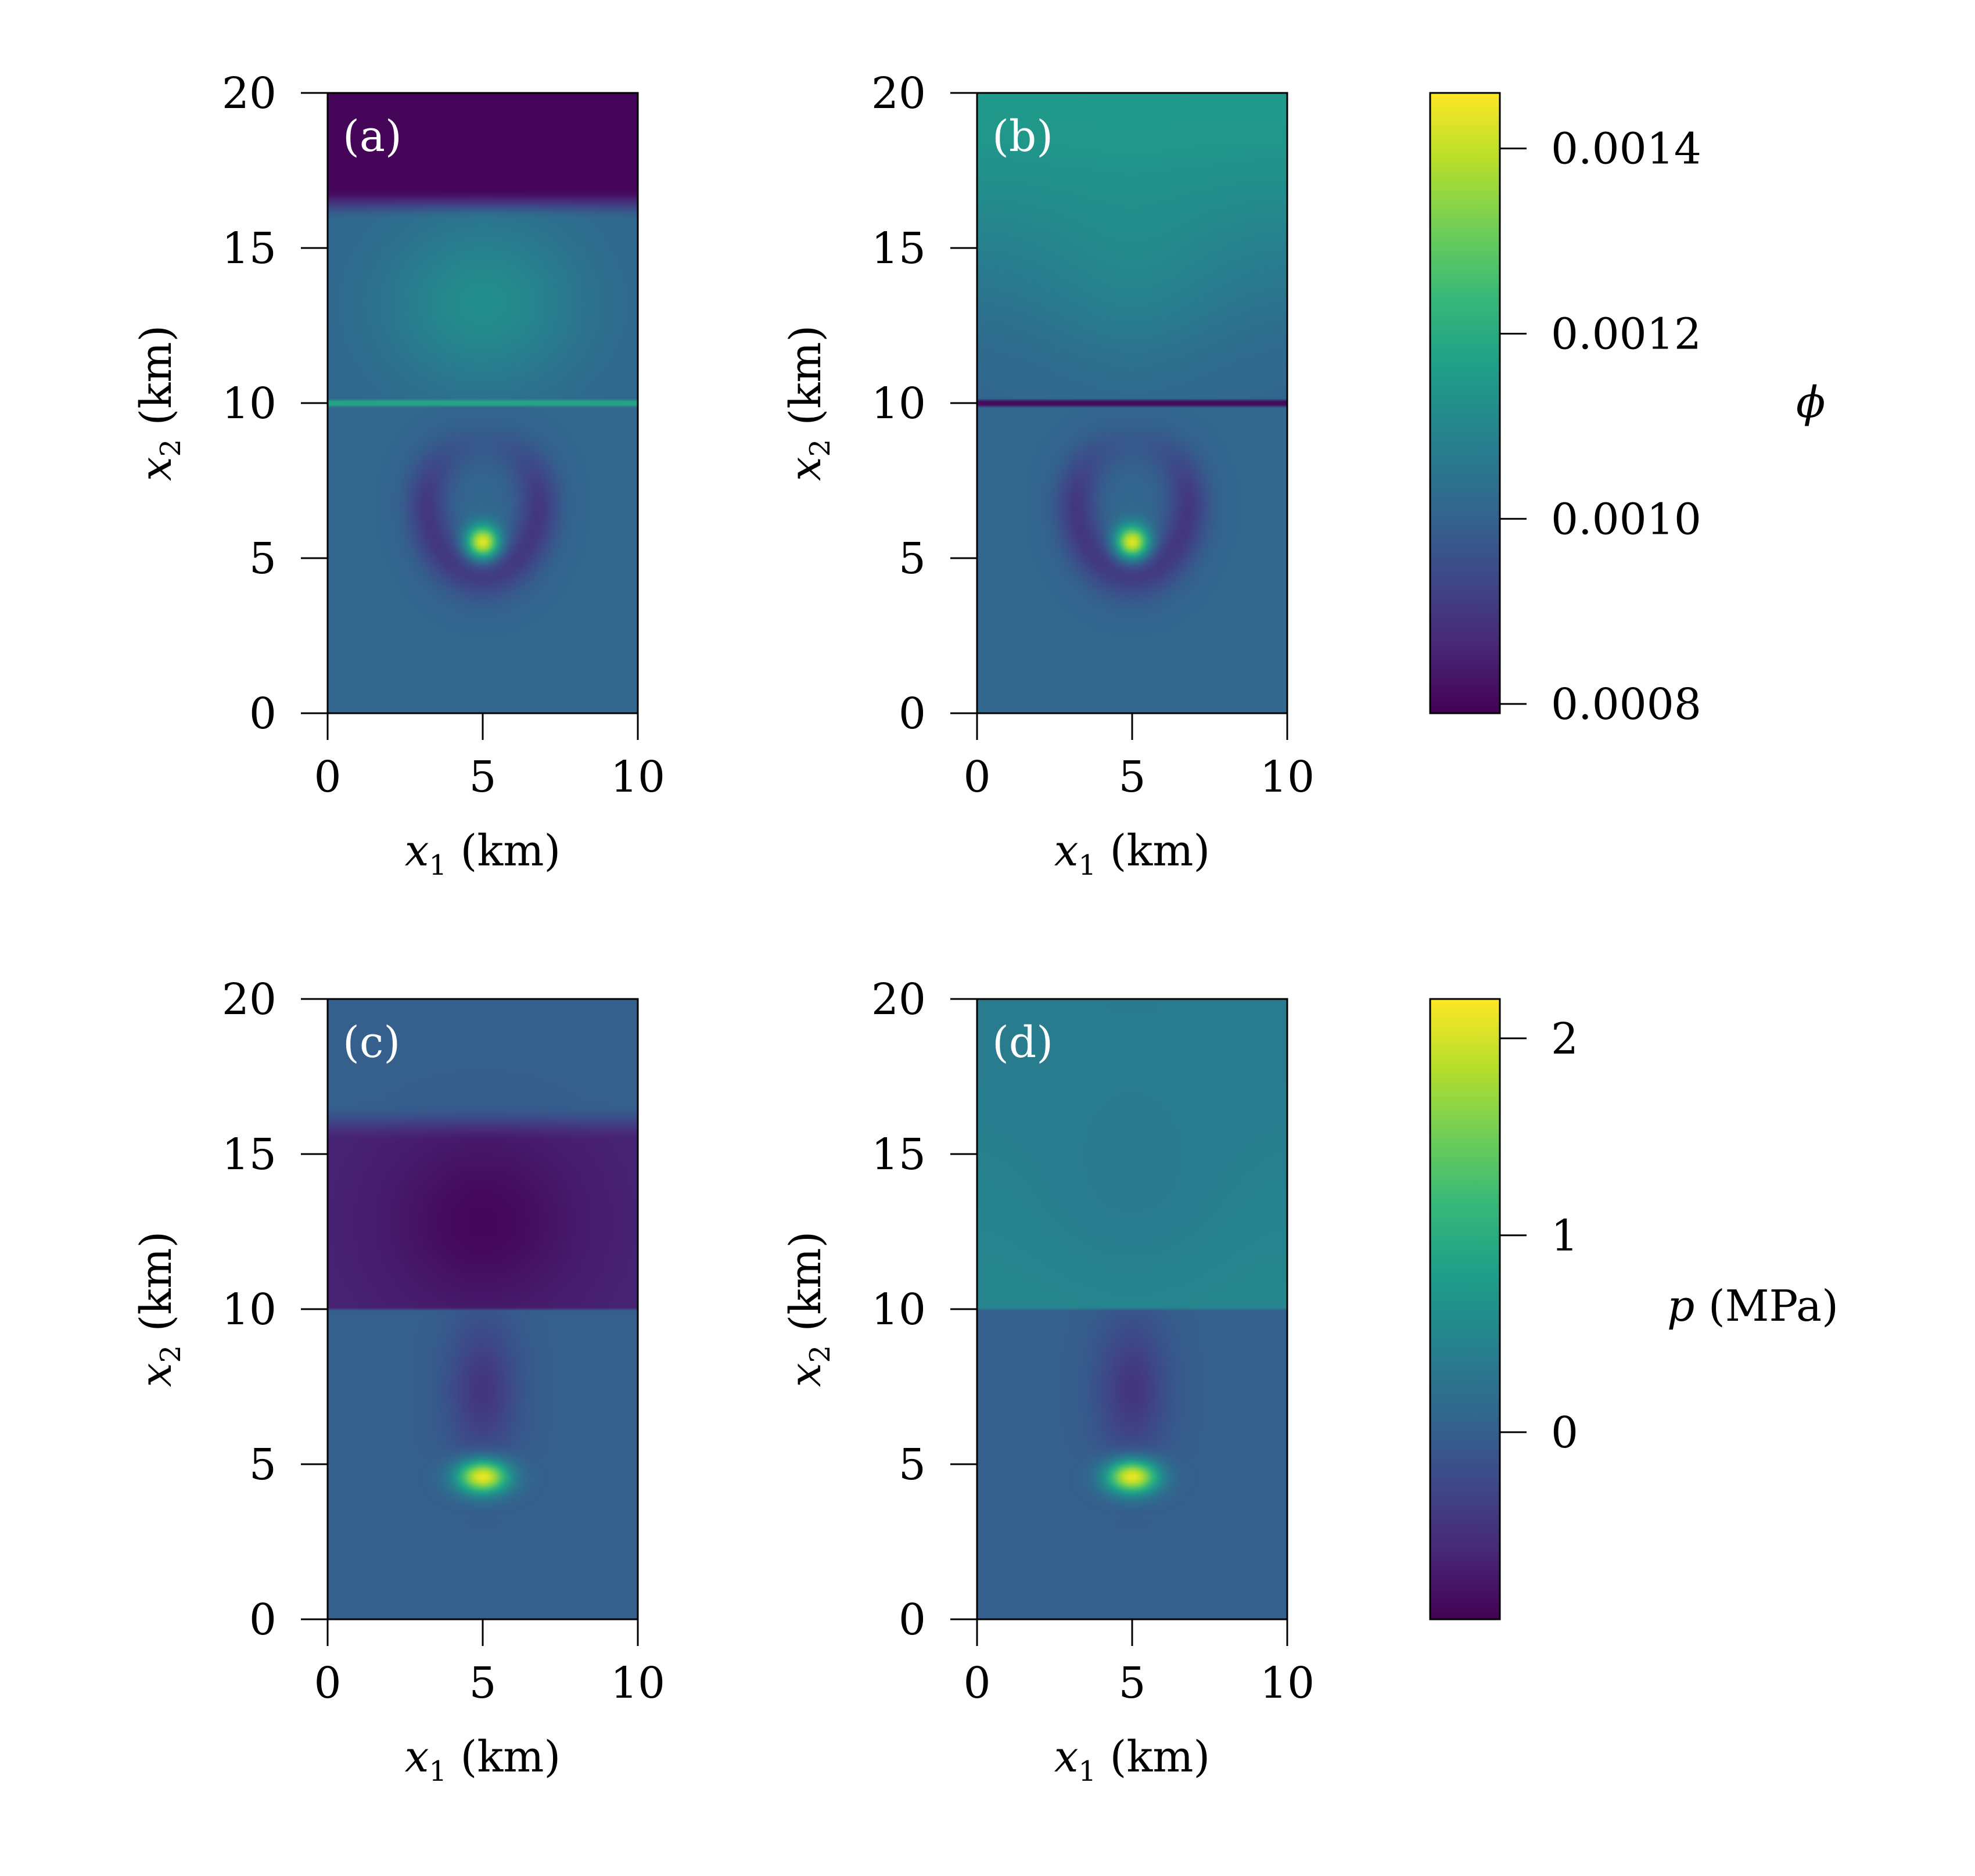 The width and height of the screenshot is (1975, 1876). I want to click on panel-label: (a), so click(372, 136).